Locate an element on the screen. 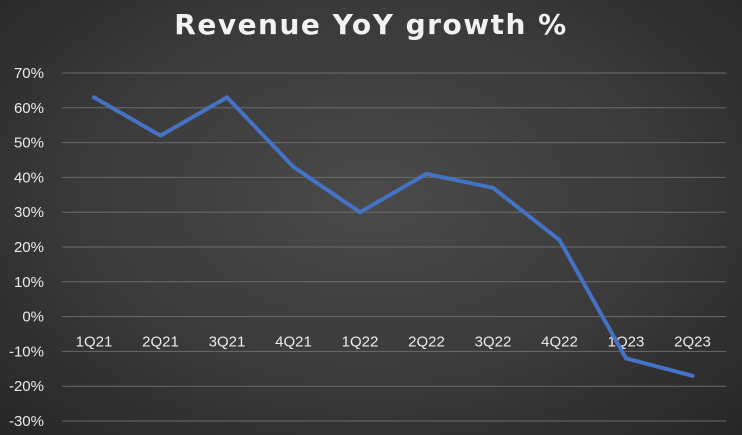 The image size is (742, 435). chart-title: Revenue YoY growth % is located at coordinates (371, 24).